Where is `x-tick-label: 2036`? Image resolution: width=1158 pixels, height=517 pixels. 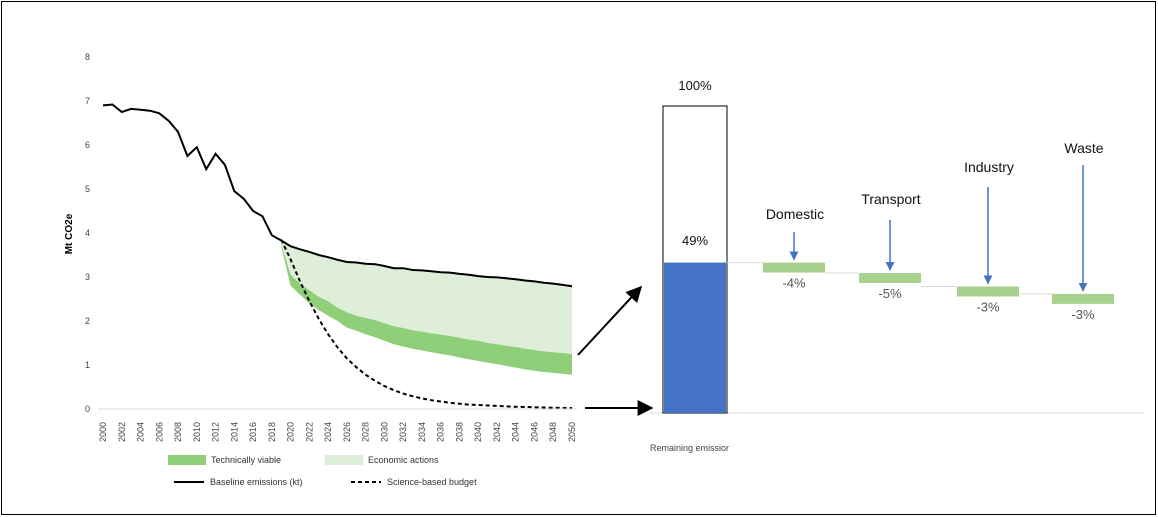
x-tick-label: 2036 is located at coordinates (441, 432).